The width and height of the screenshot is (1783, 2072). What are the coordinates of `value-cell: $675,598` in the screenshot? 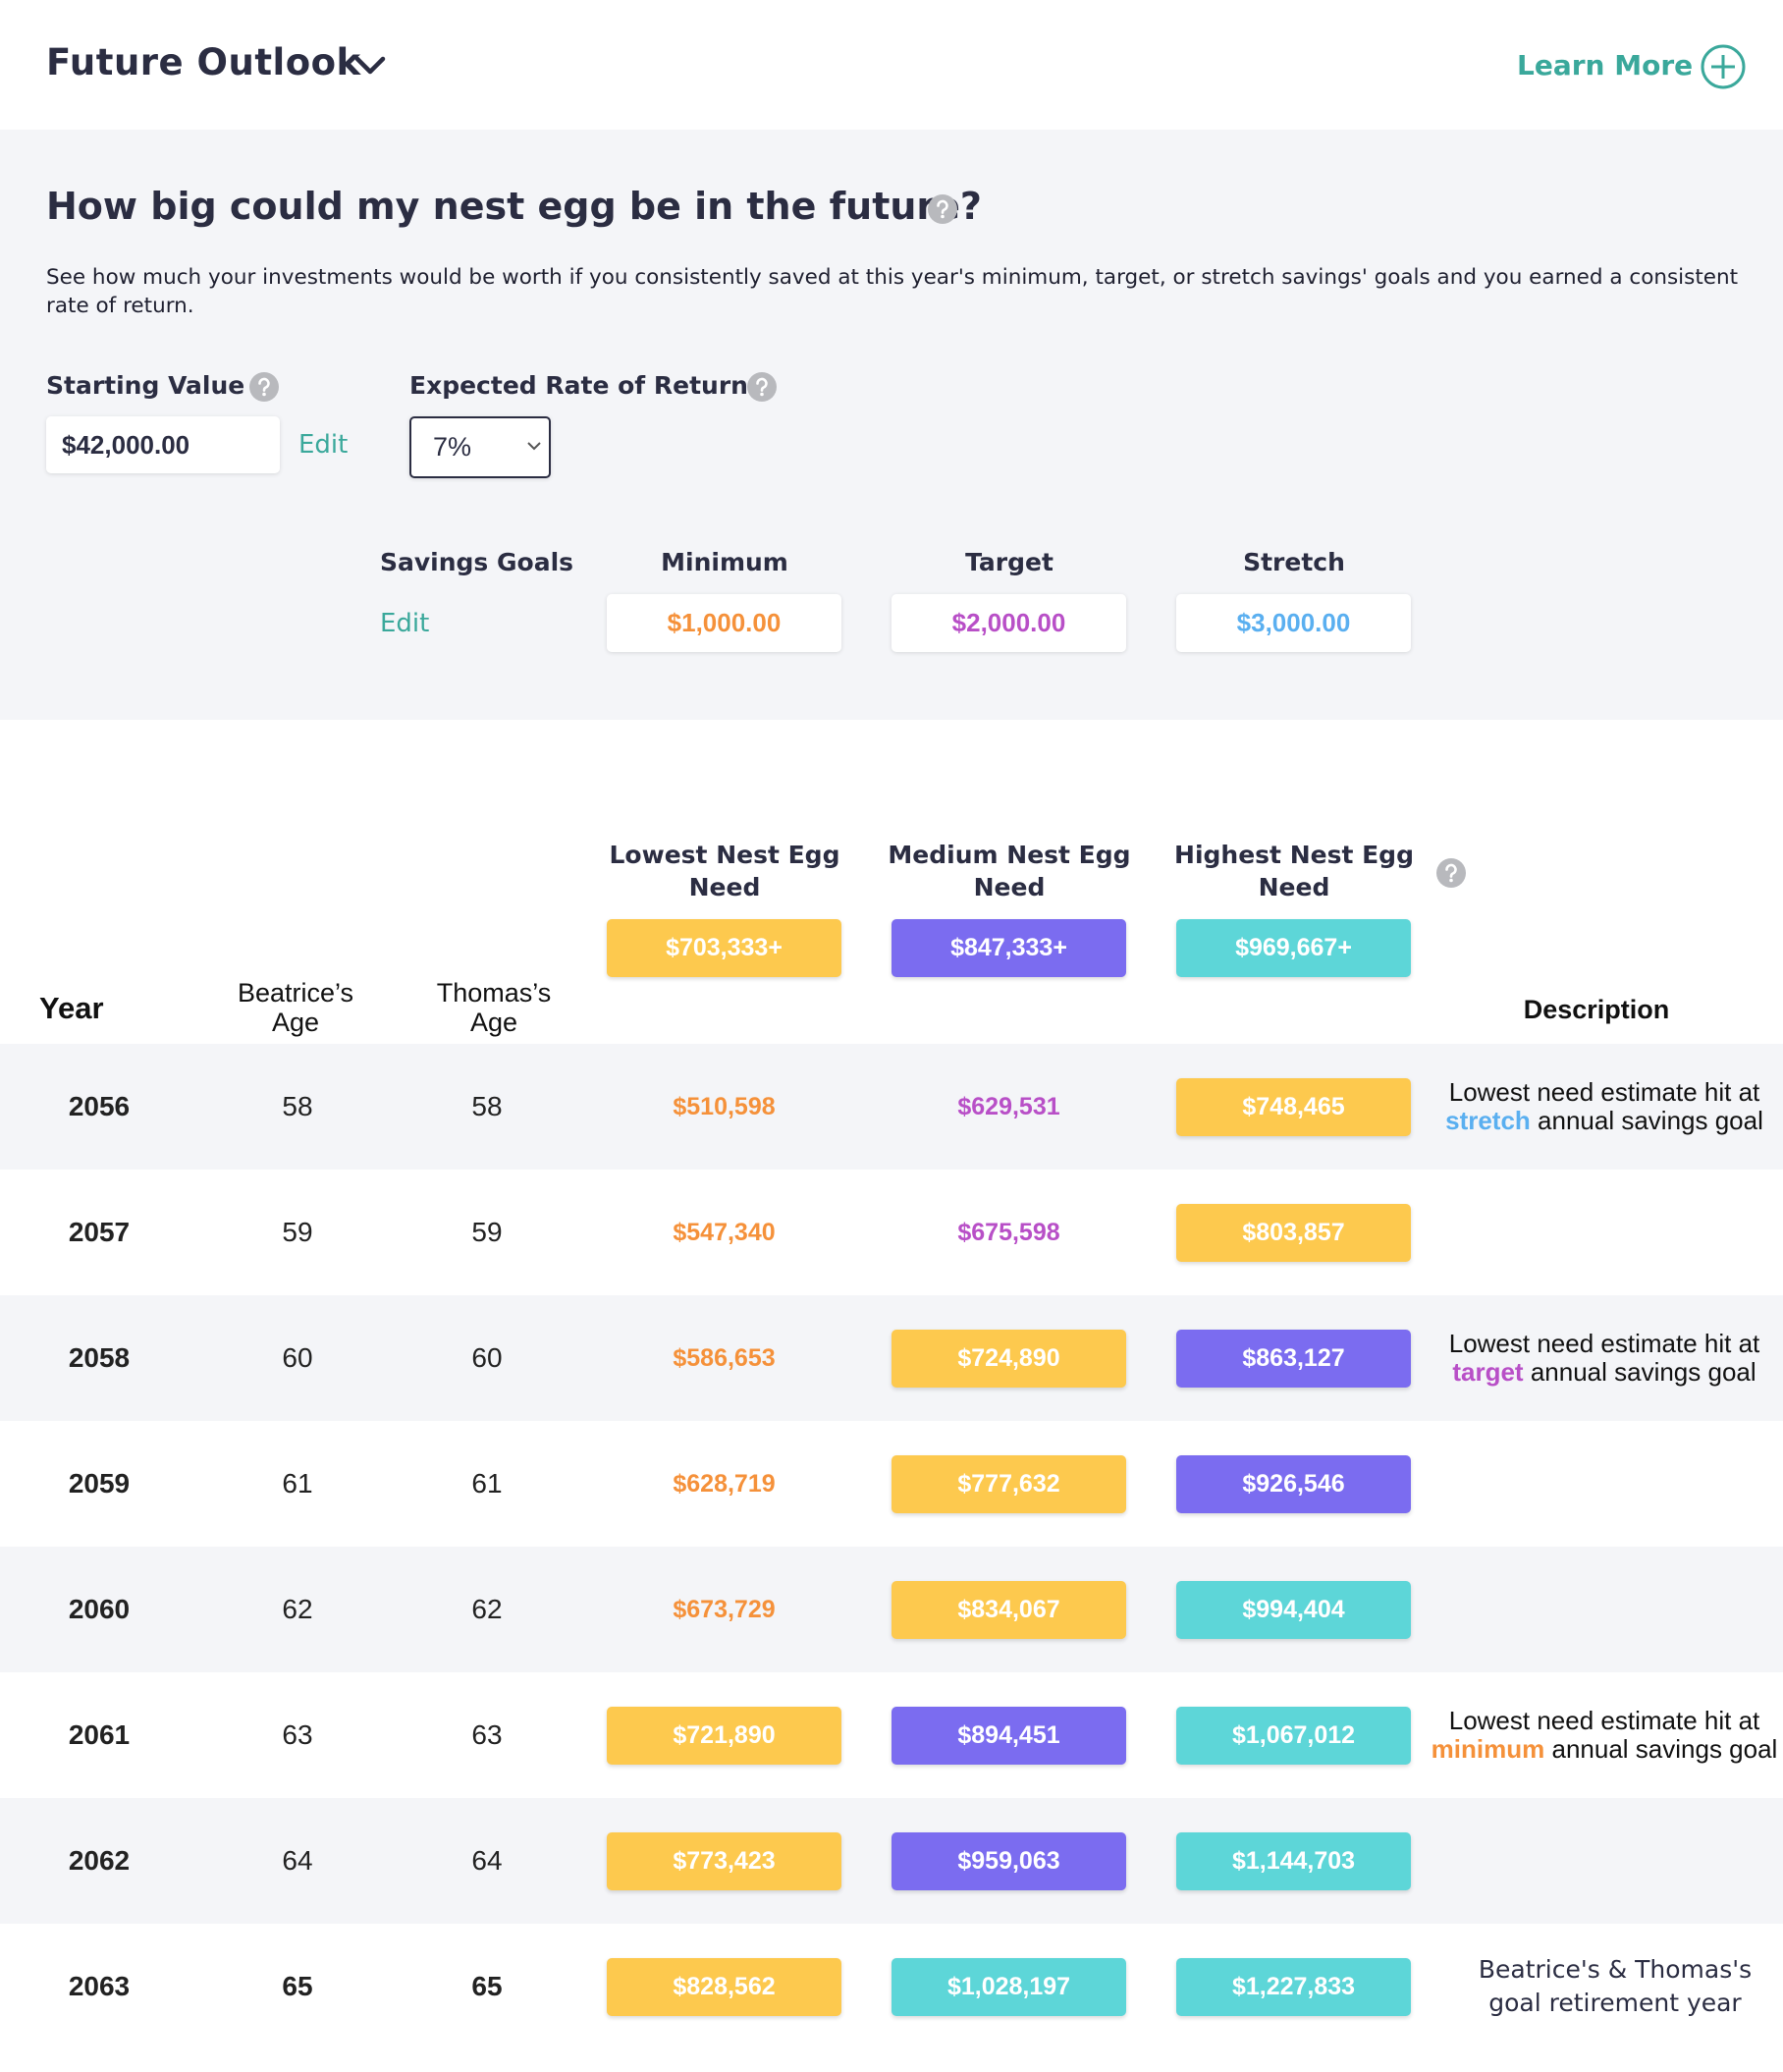 It's located at (1009, 1233).